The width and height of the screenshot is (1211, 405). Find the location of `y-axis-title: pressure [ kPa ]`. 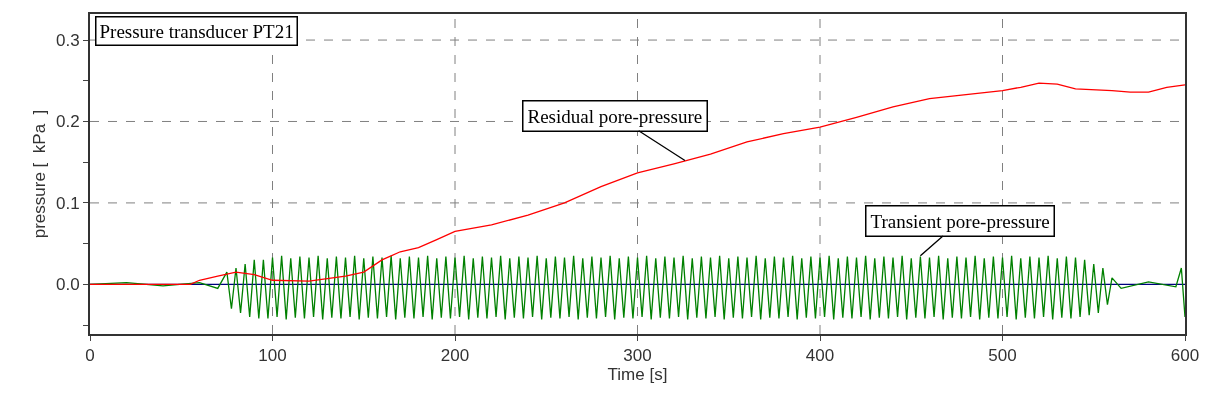

y-axis-title: pressure [ kPa ] is located at coordinates (40, 174).